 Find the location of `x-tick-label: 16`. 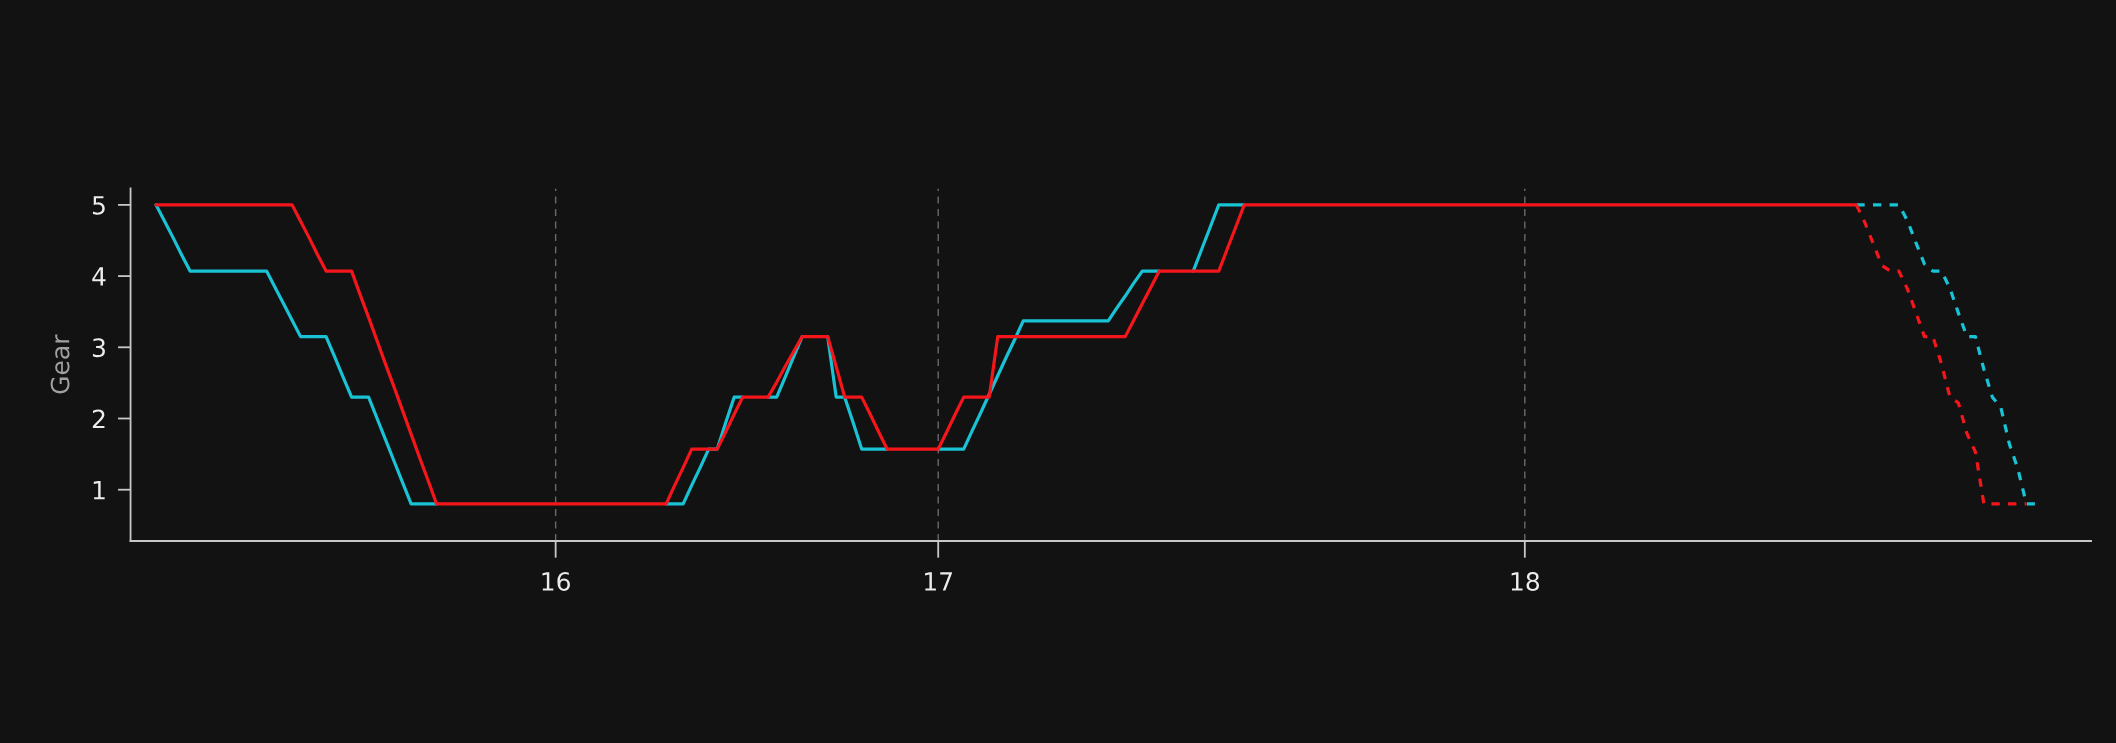

x-tick-label: 16 is located at coordinates (556, 581).